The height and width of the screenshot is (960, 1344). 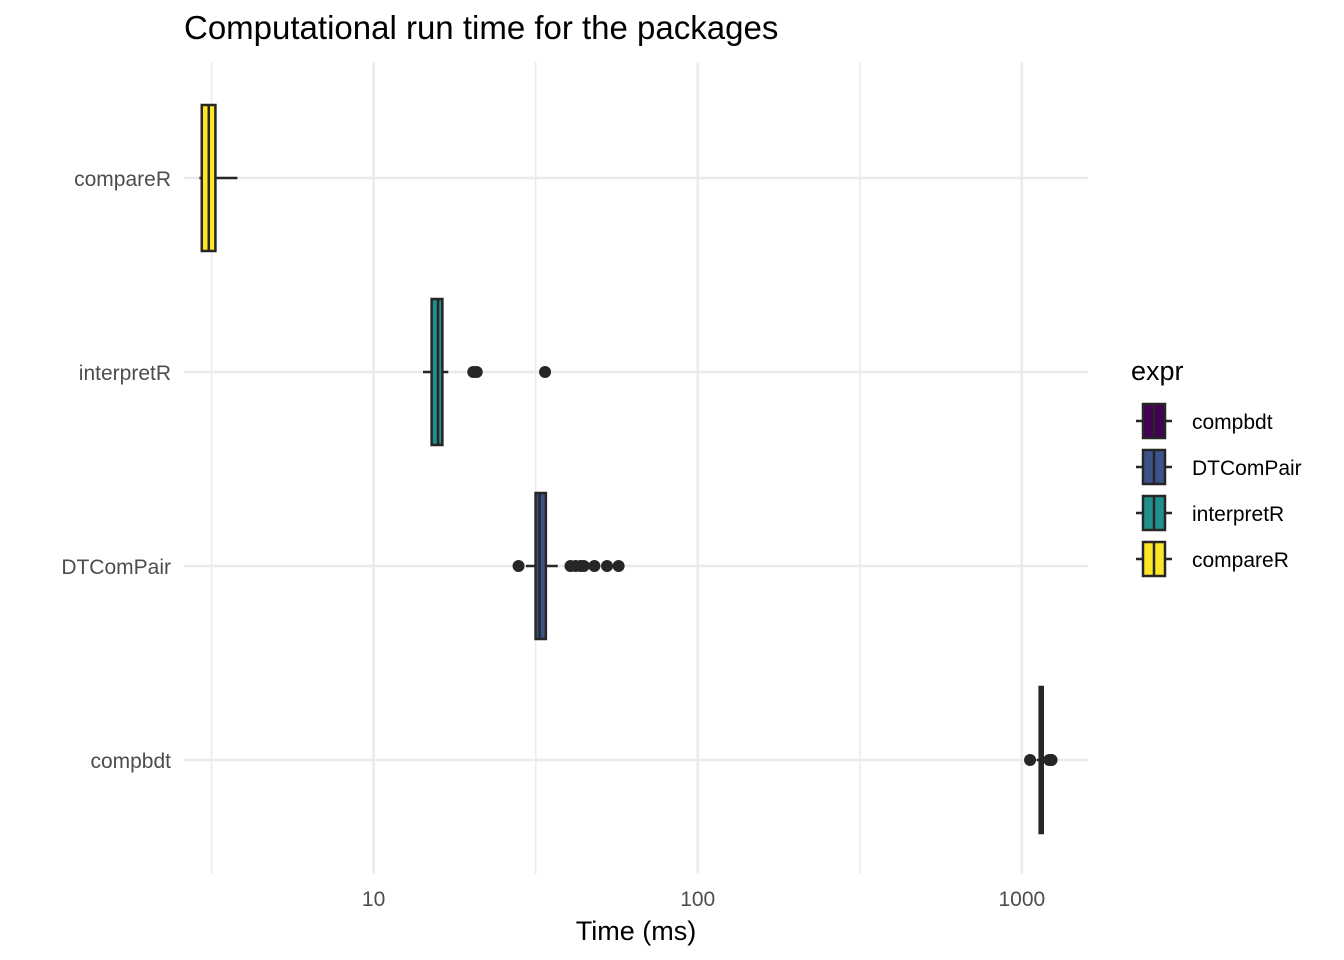 I want to click on legend: expr compbdt DTComPair interpretR compareR, so click(x=1216, y=467).